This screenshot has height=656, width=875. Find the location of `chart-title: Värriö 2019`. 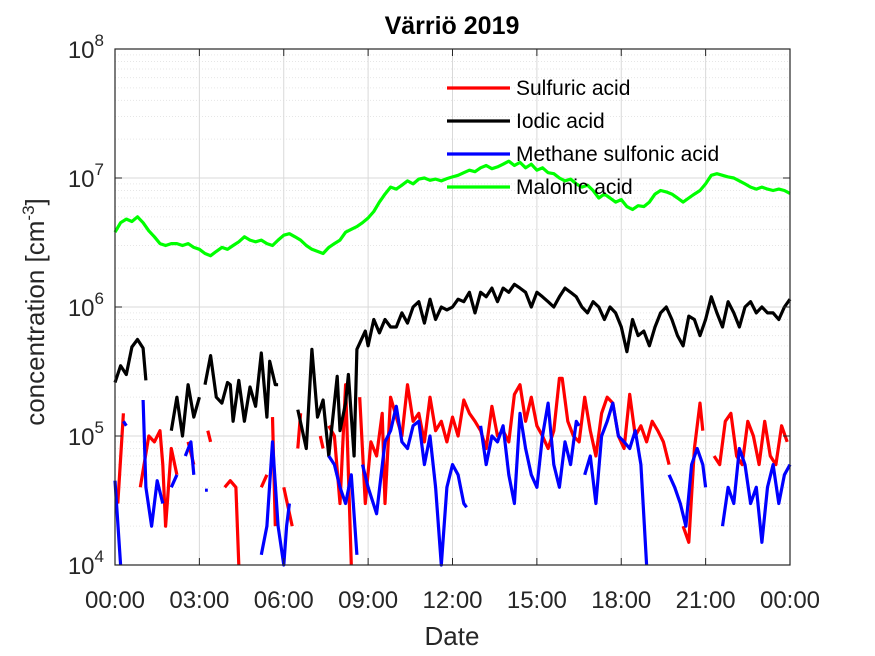

chart-title: Värriö 2019 is located at coordinates (452, 26).